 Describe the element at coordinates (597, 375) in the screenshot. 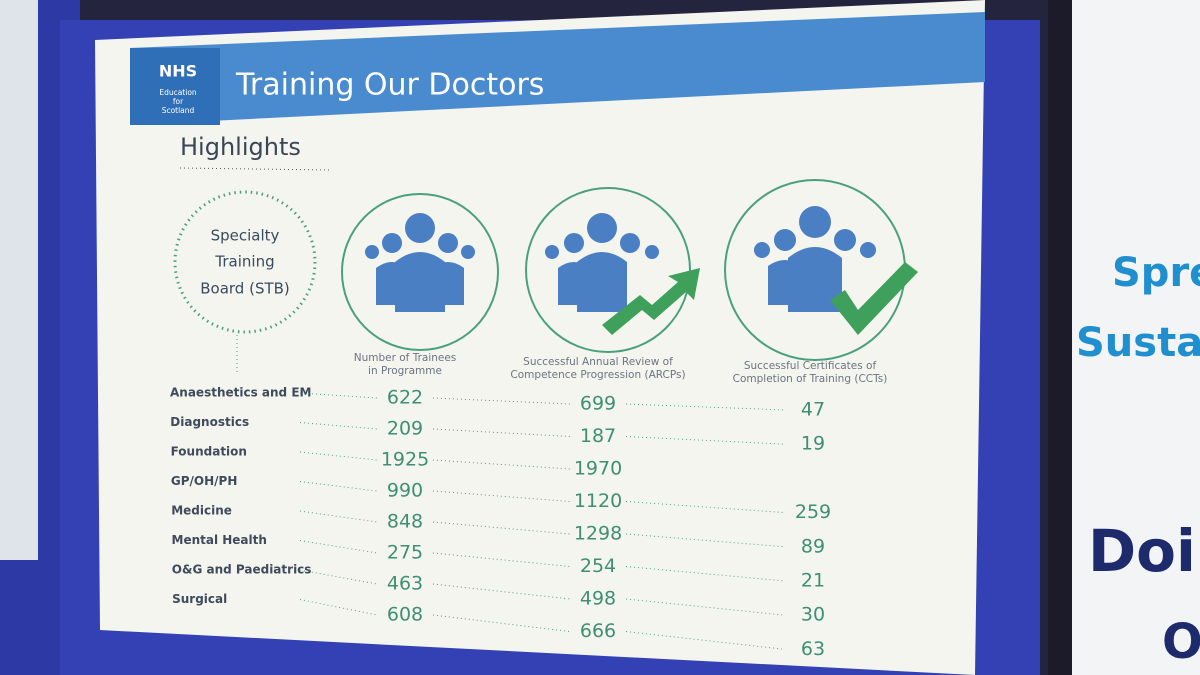

I see `column-label: Competence Progression (ARCPs)` at that location.